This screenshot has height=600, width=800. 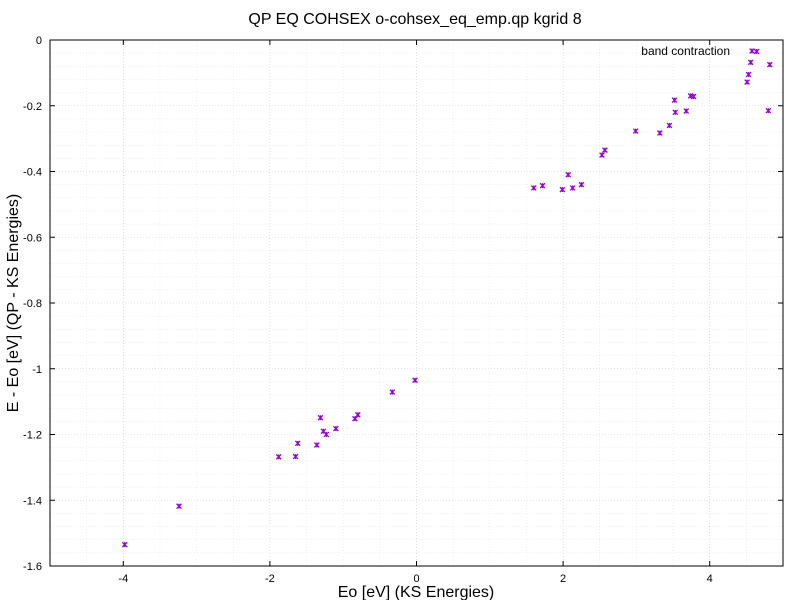 I want to click on y-axis-label: E - Eo [eV] (QP - KS Energies), so click(x=13, y=303).